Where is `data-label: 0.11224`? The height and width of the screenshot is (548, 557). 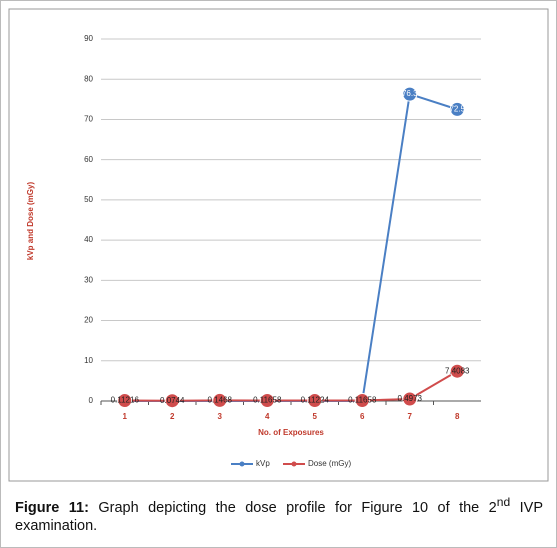
data-label: 0.11224 is located at coordinates (315, 400).